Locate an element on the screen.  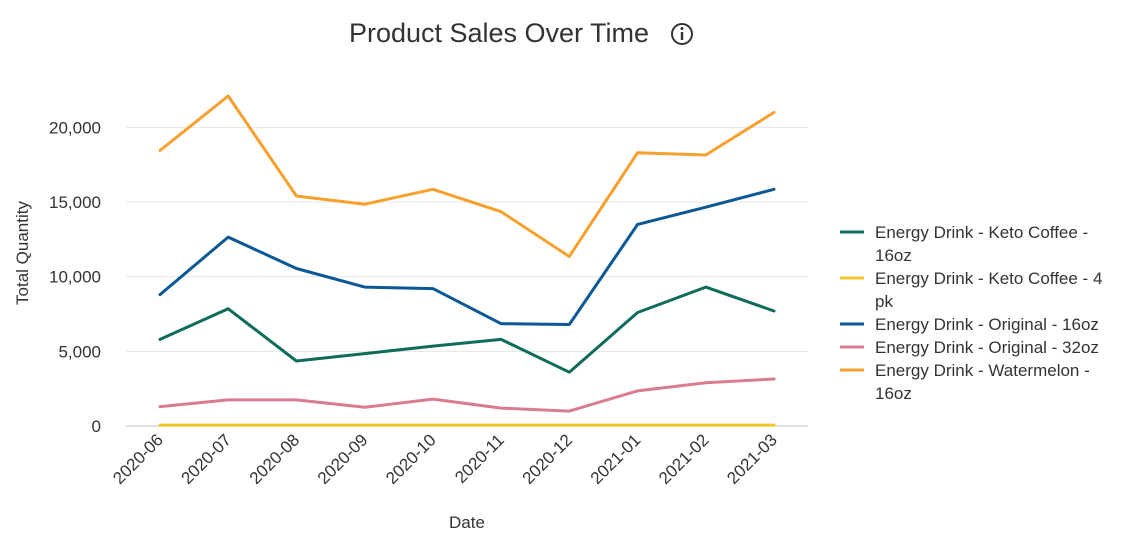
x-tick-label: 2020-11 is located at coordinates (479, 458).